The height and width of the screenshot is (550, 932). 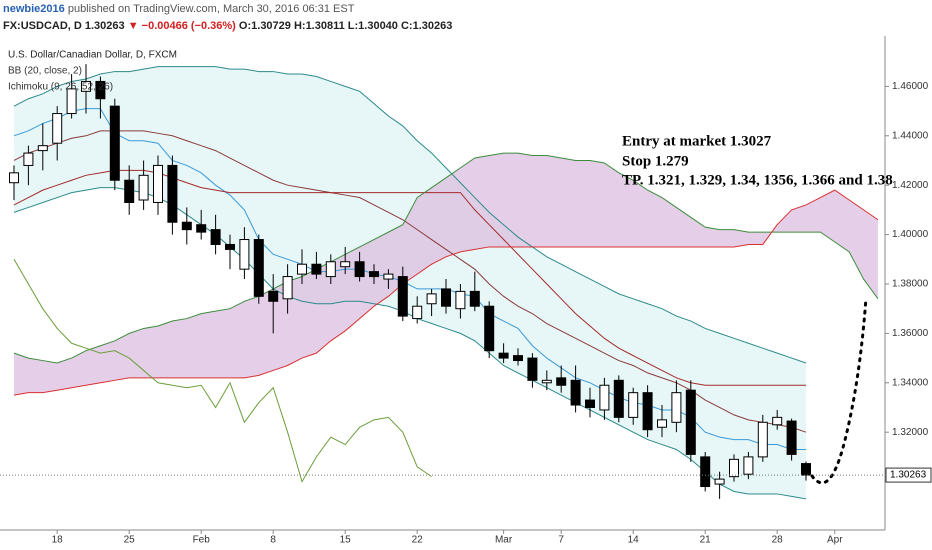 I want to click on x-tick-label: Apr, so click(x=835, y=540).